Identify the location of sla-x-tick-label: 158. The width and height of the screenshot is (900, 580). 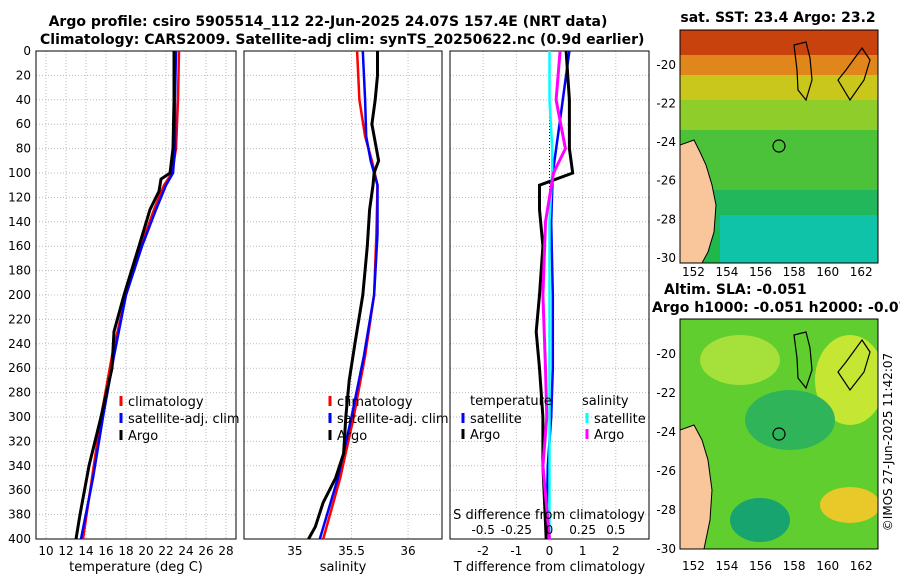
(794, 566).